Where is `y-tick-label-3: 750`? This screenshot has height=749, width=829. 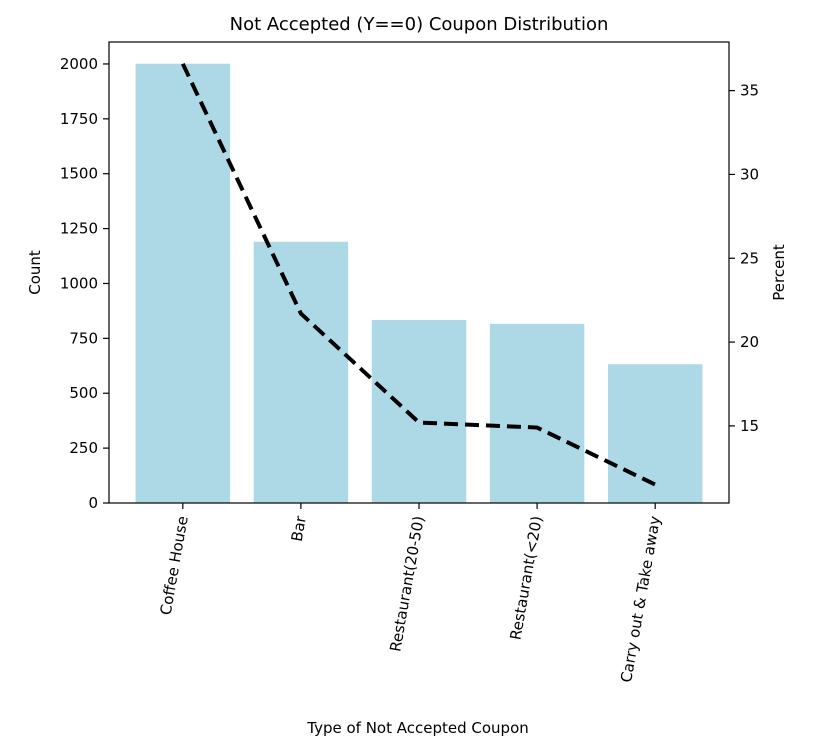 y-tick-label-3: 750 is located at coordinates (83, 338).